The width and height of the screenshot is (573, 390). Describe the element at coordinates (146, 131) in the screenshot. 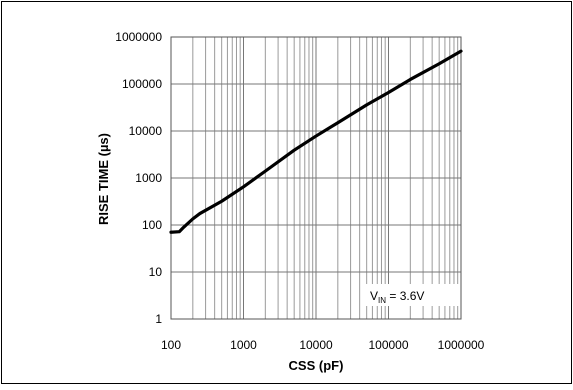

I see `y-tick-label: 10000` at that location.